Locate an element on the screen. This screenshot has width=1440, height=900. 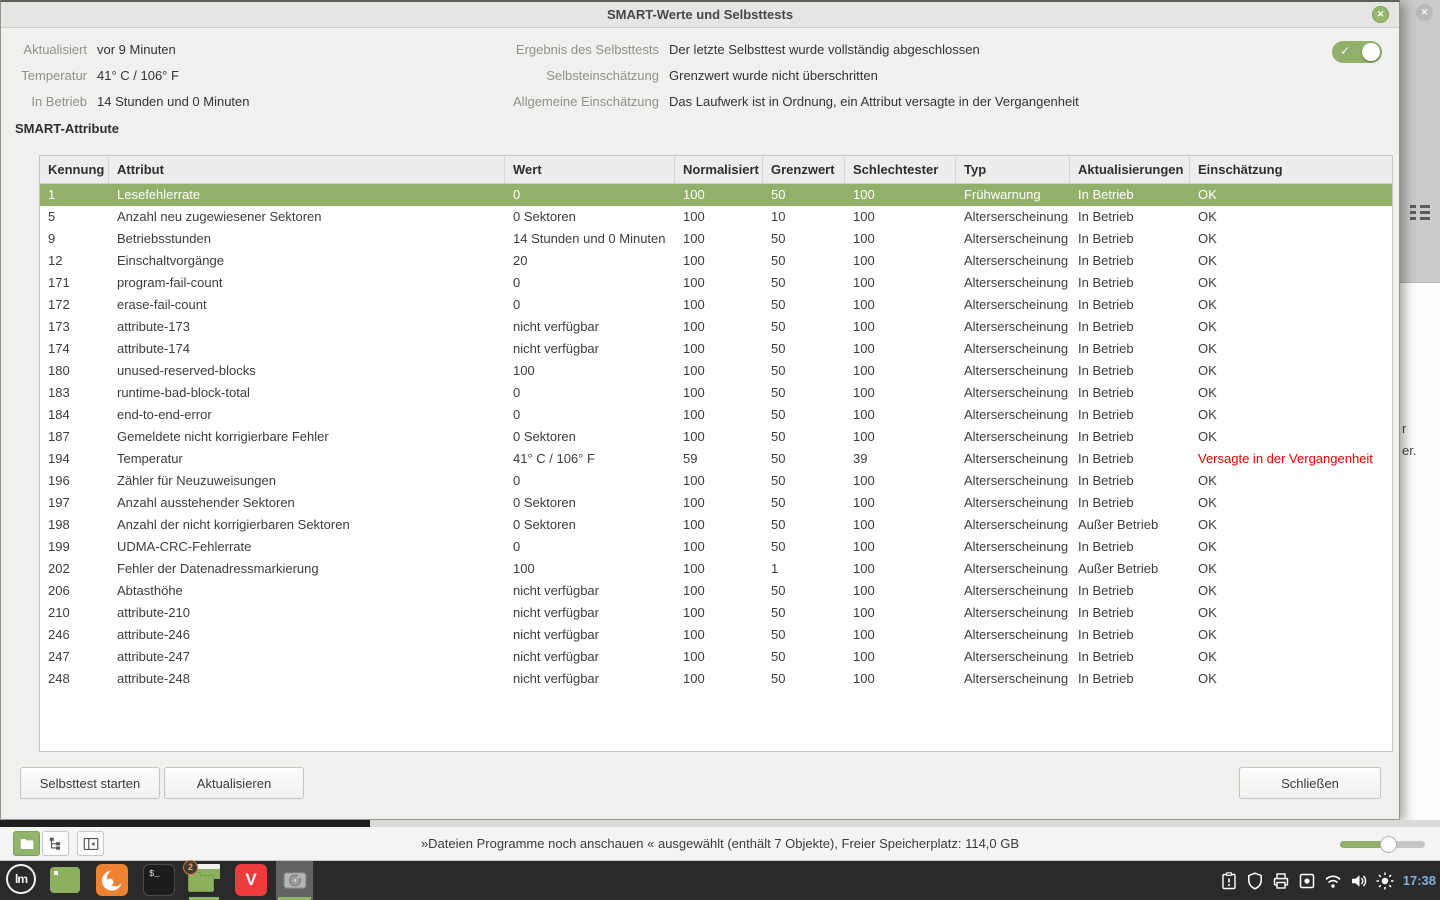
window-count-badge: 2 is located at coordinates (190, 867).